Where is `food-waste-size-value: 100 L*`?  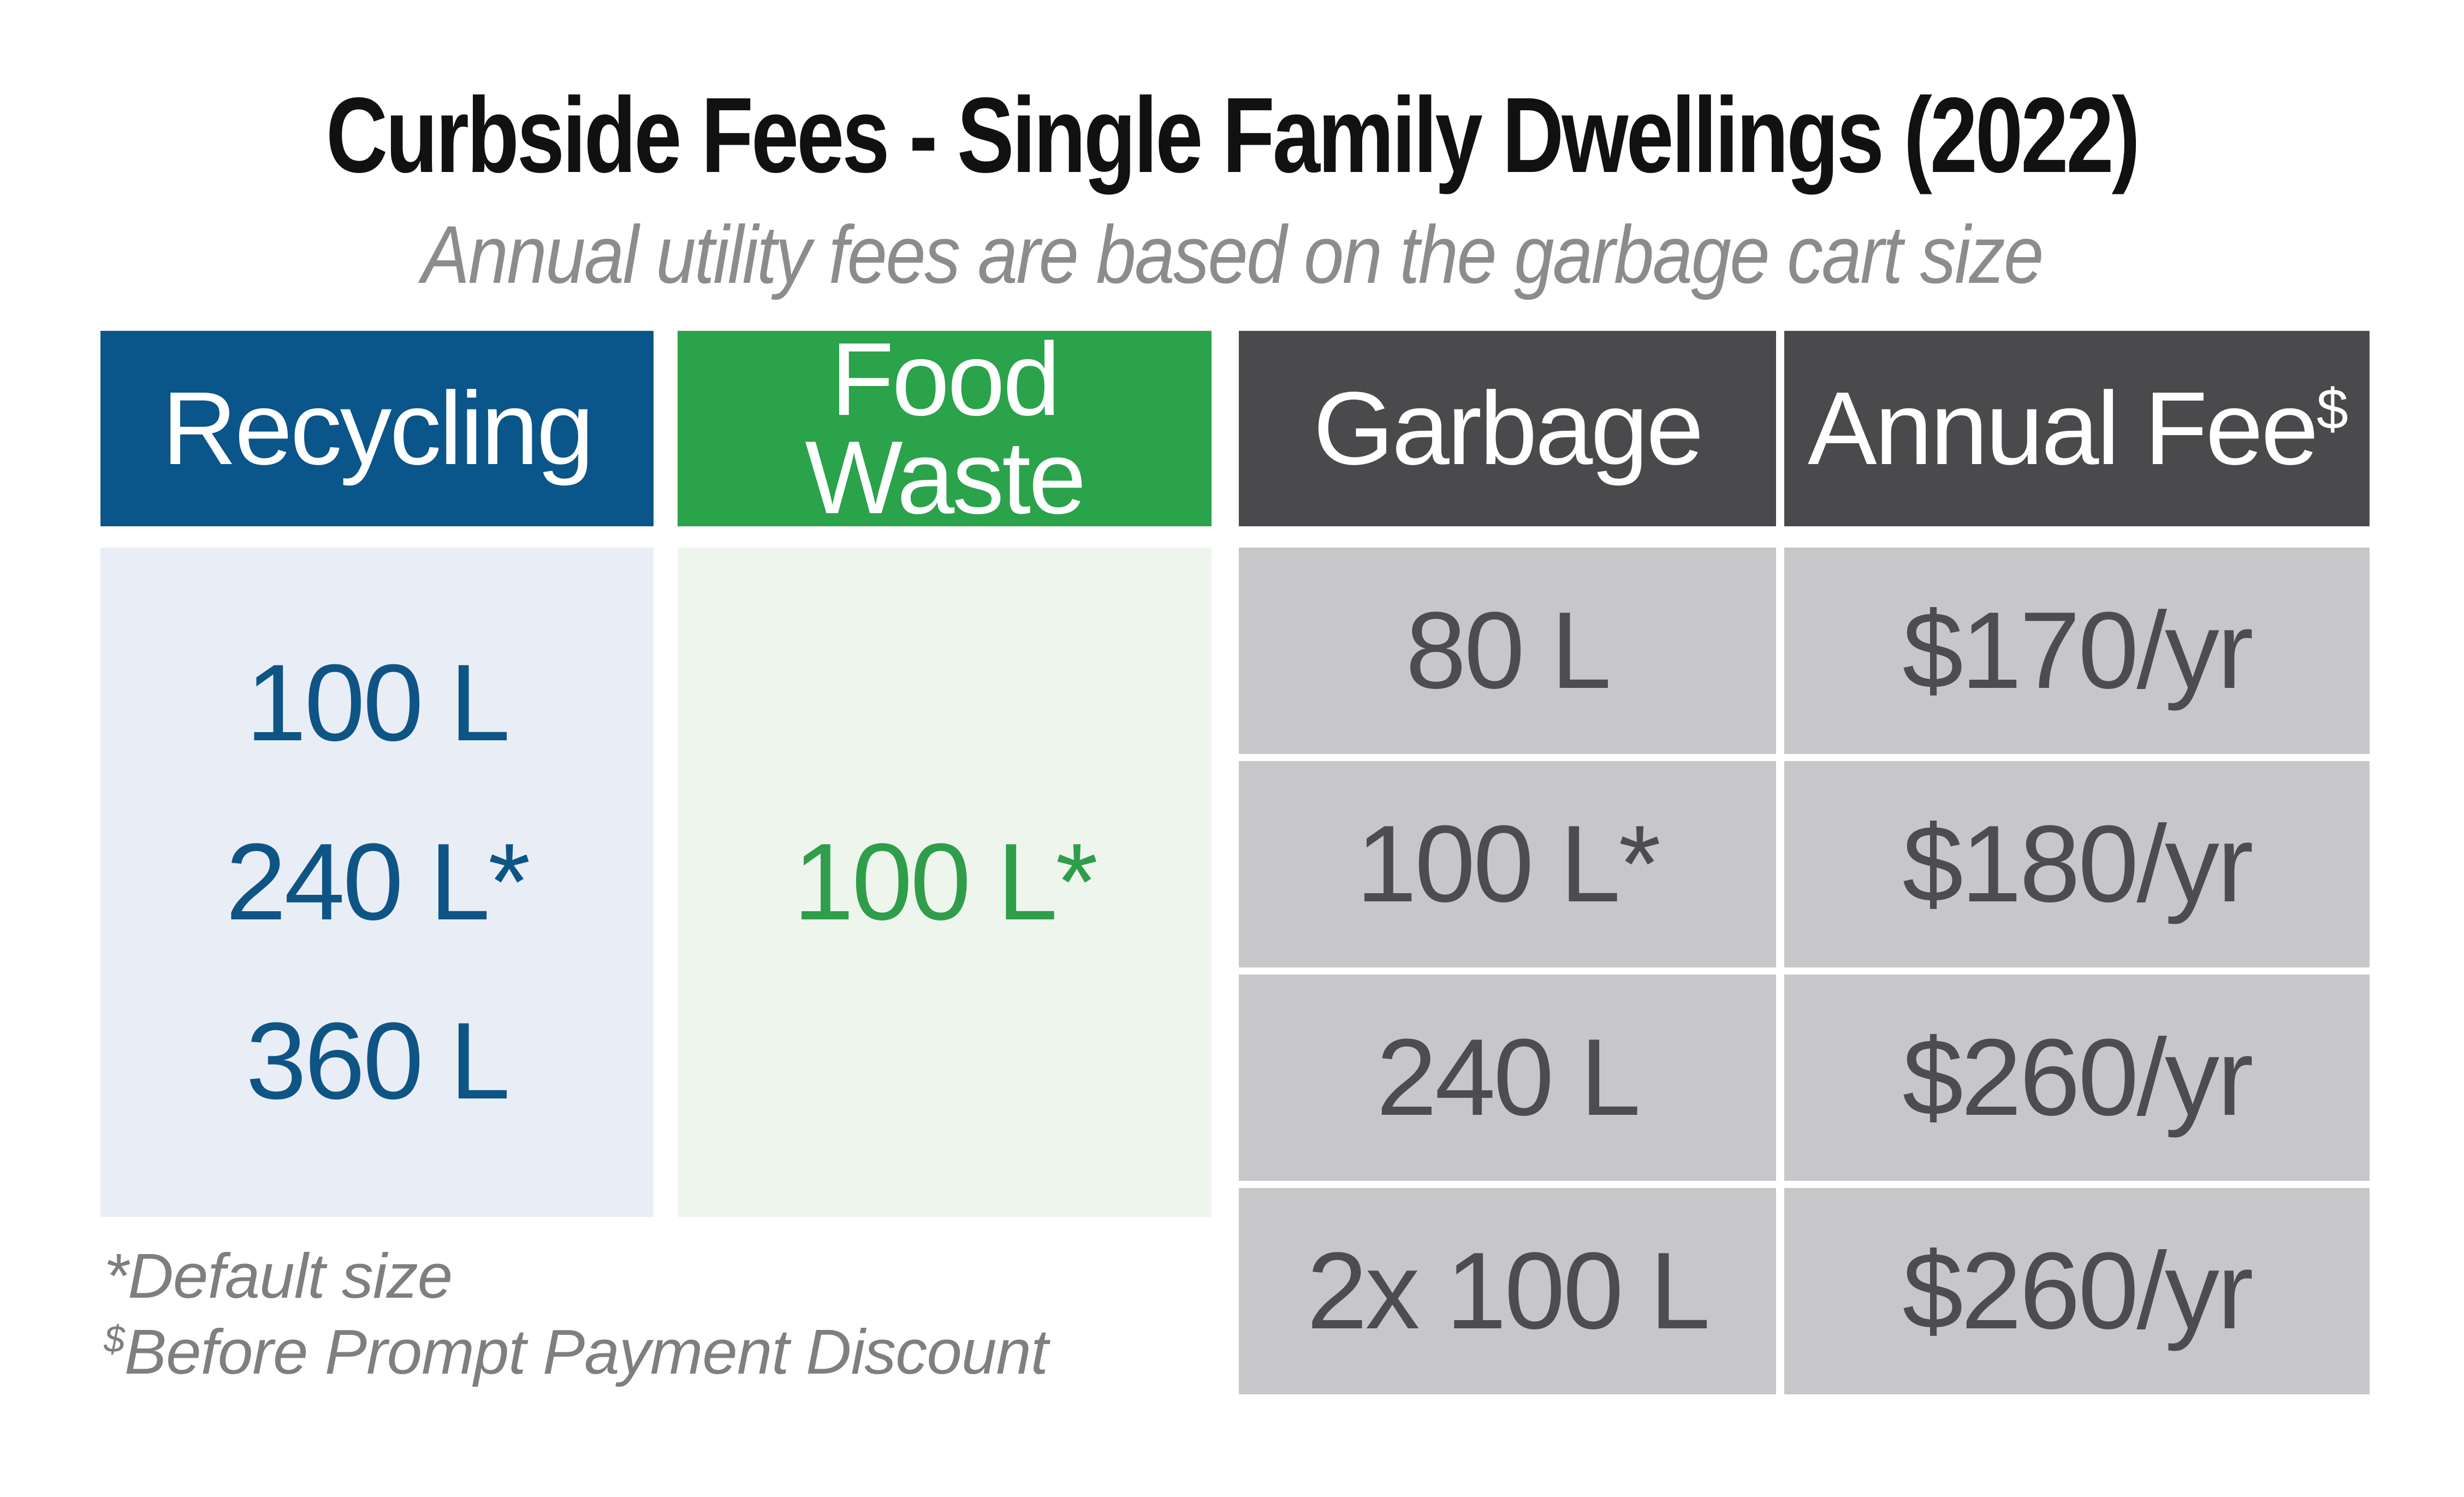 food-waste-size-value: 100 L* is located at coordinates (945, 882).